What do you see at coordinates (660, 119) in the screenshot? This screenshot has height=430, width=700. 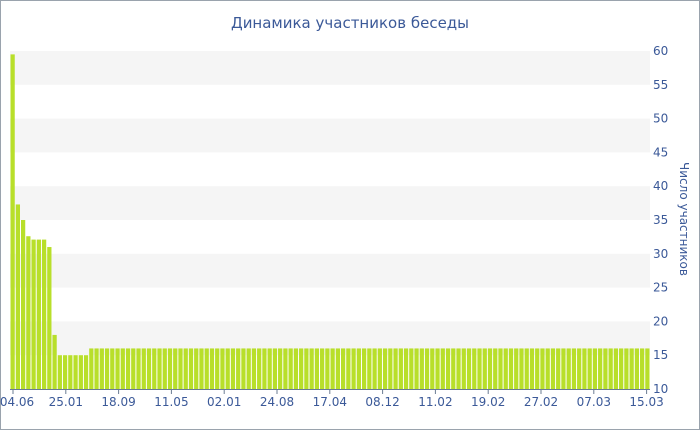 I see `y-tick-label: 50` at bounding box center [660, 119].